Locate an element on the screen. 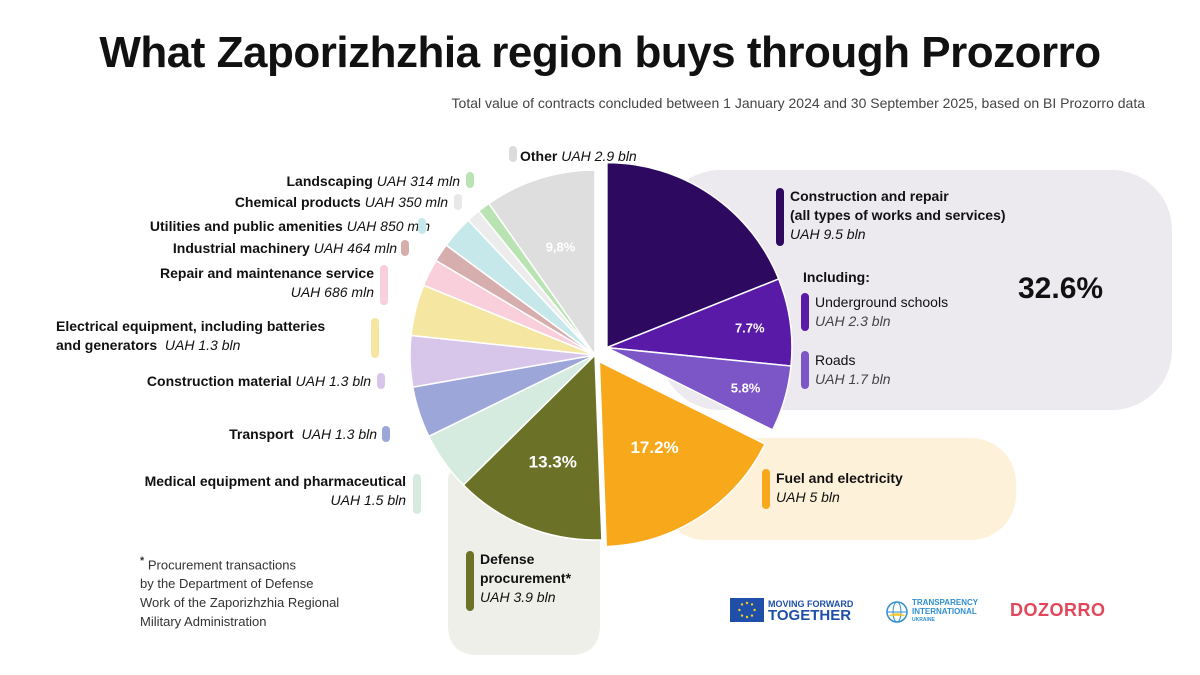 The width and height of the screenshot is (1200, 675). eu-logo: MOVING FORWARD TOGETHER is located at coordinates (792, 611).